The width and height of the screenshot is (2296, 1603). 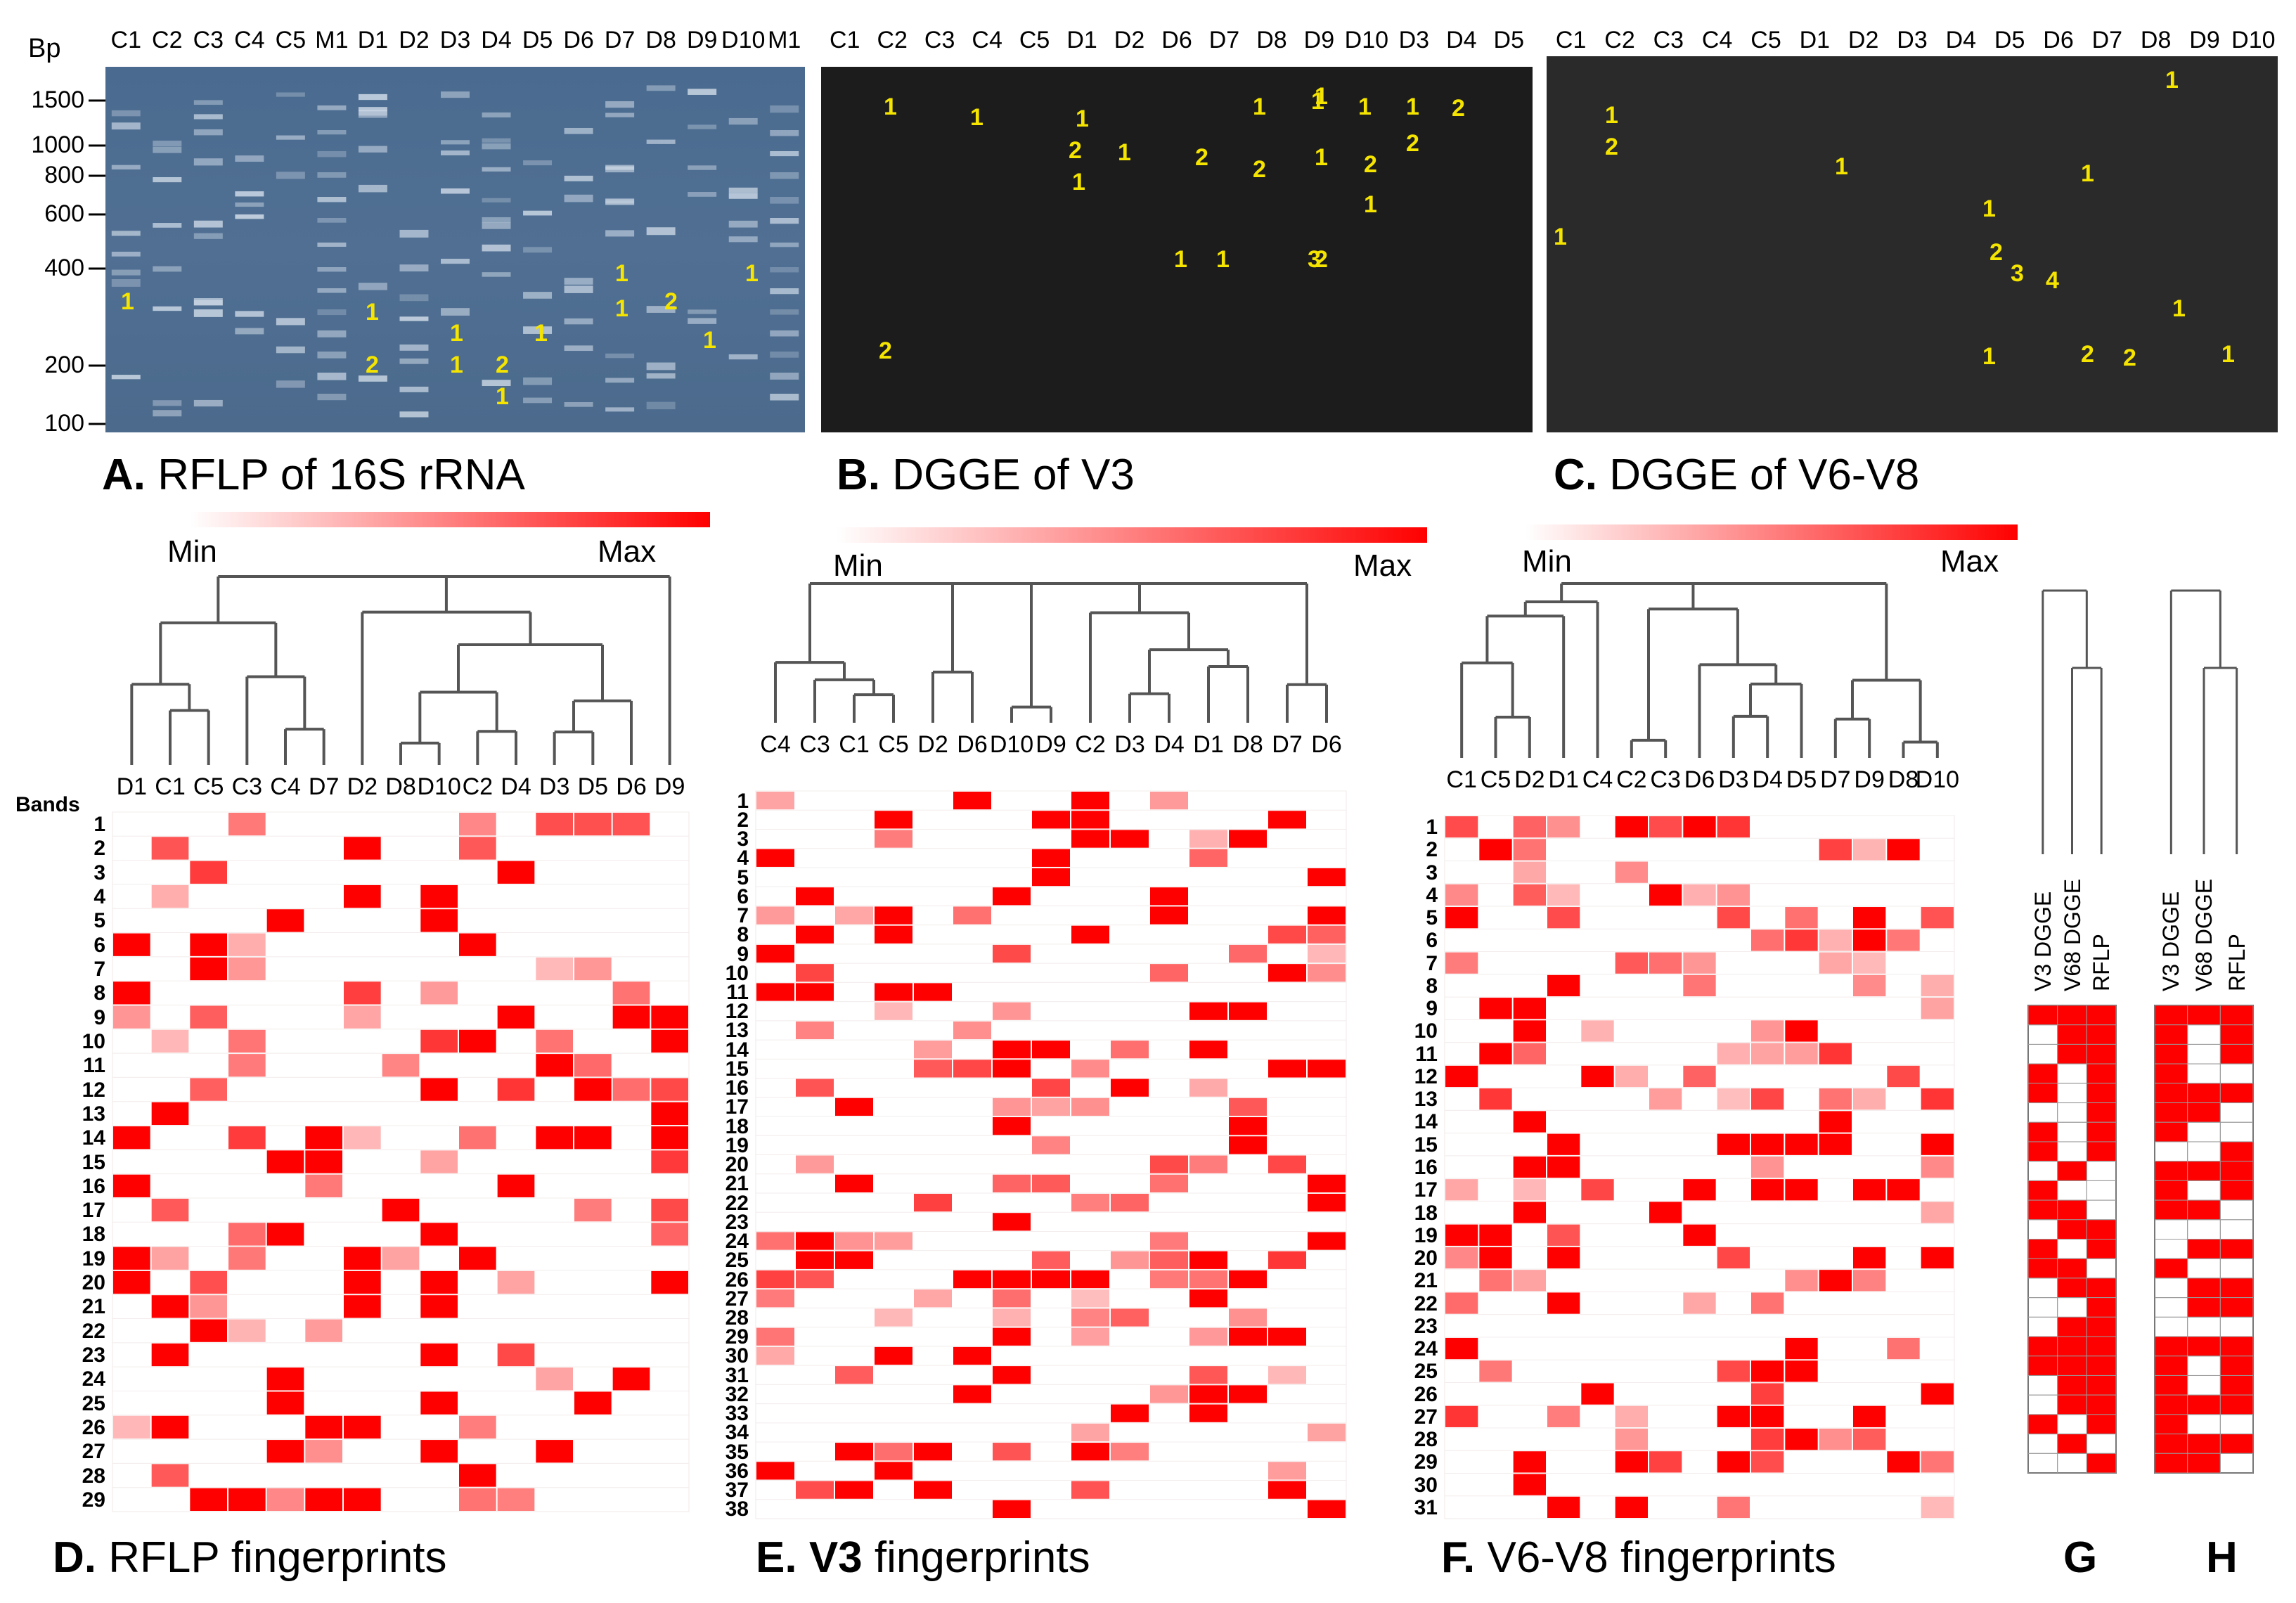 What do you see at coordinates (1619, 40) in the screenshot?
I see `lane-label-c: C2` at bounding box center [1619, 40].